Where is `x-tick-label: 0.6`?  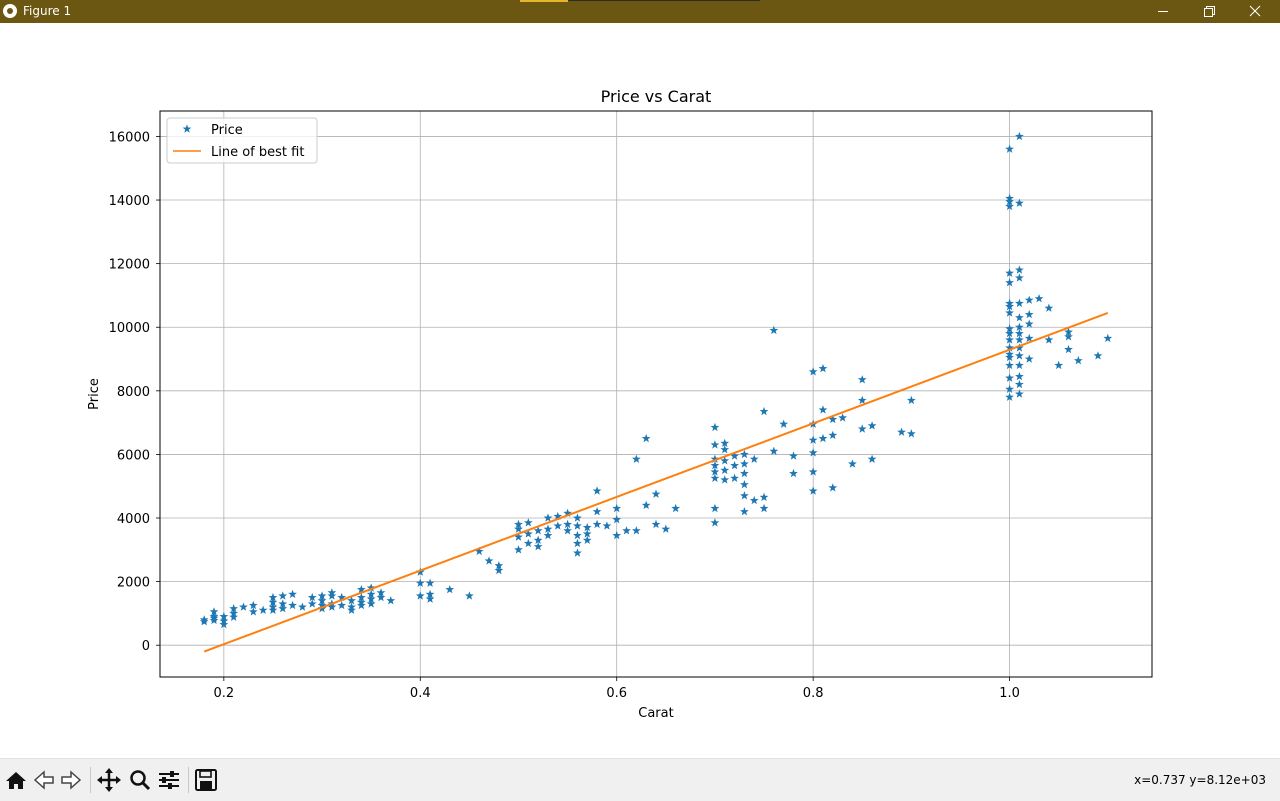
x-tick-label: 0.6 is located at coordinates (616, 693).